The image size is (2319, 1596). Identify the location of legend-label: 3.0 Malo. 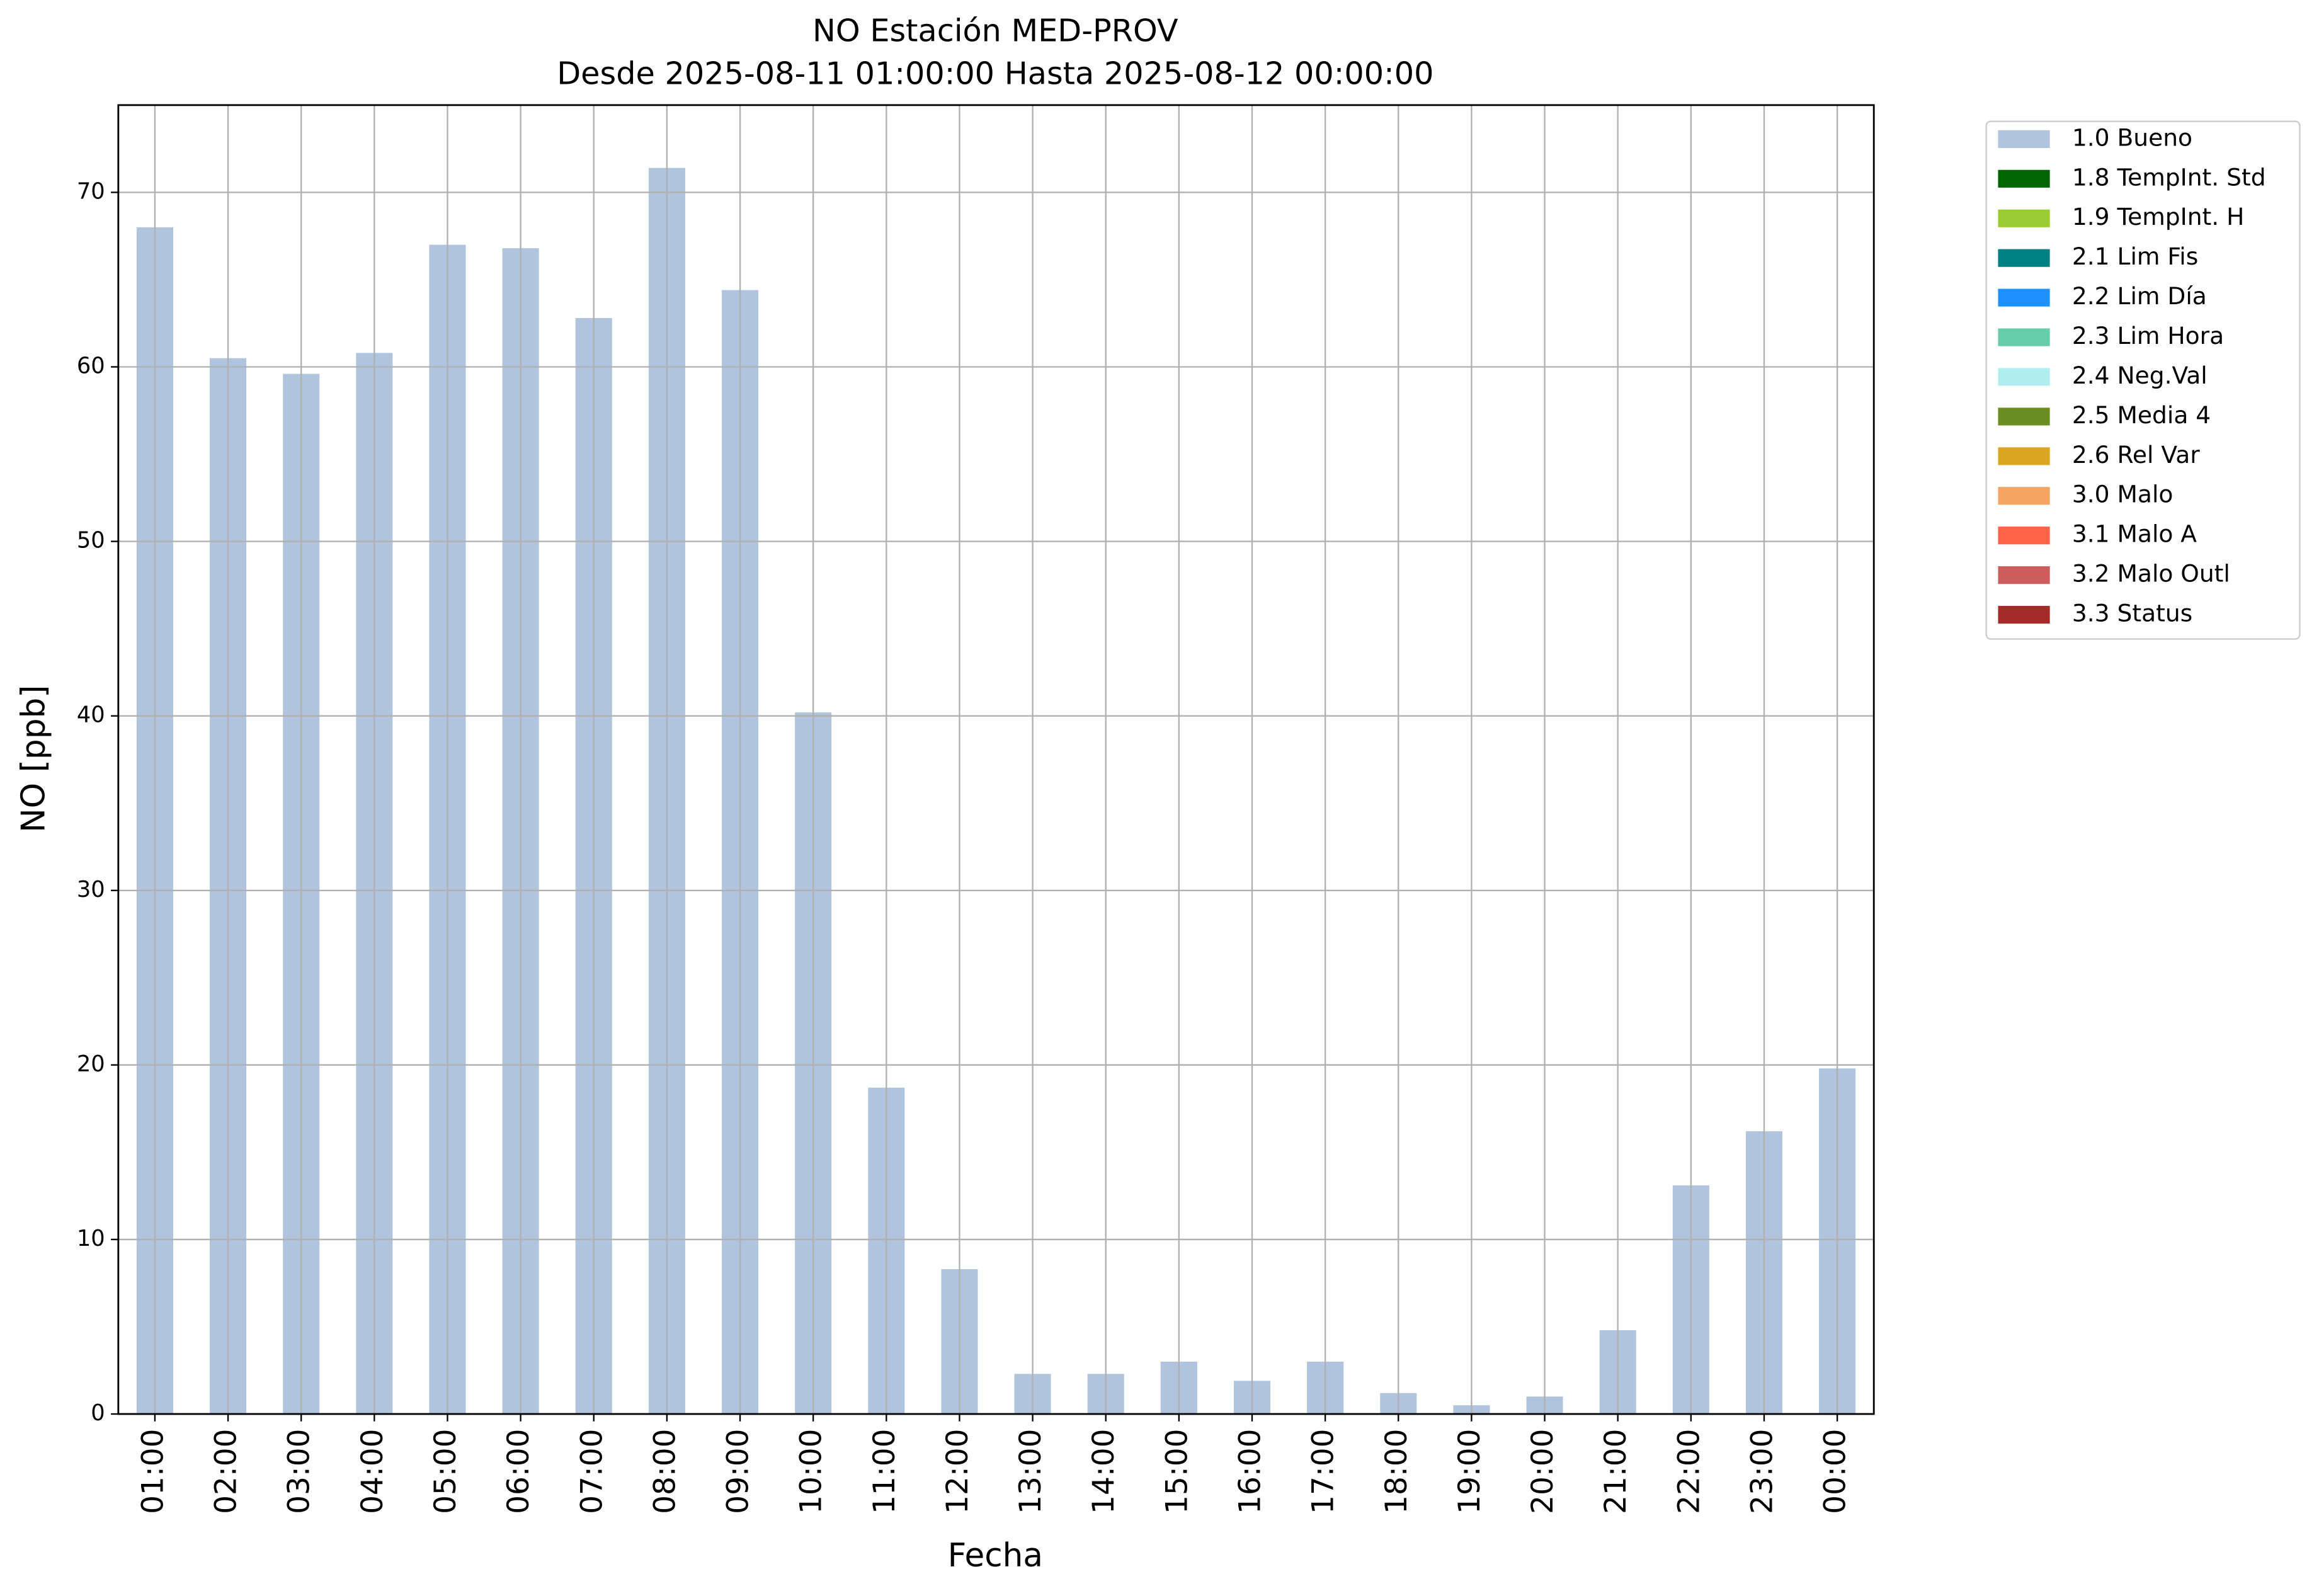
(2123, 494).